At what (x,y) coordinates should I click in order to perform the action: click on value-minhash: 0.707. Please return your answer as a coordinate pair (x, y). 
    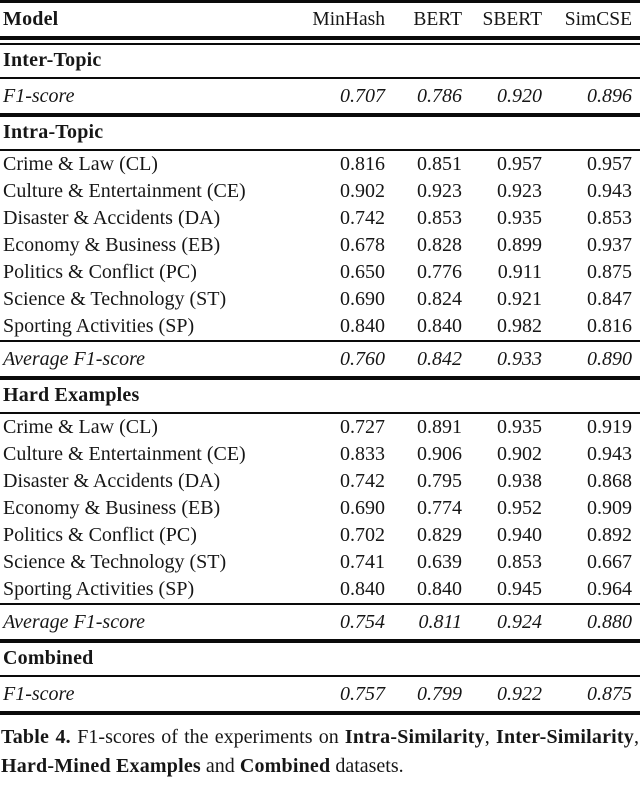
    Looking at the image, I should click on (362, 96).